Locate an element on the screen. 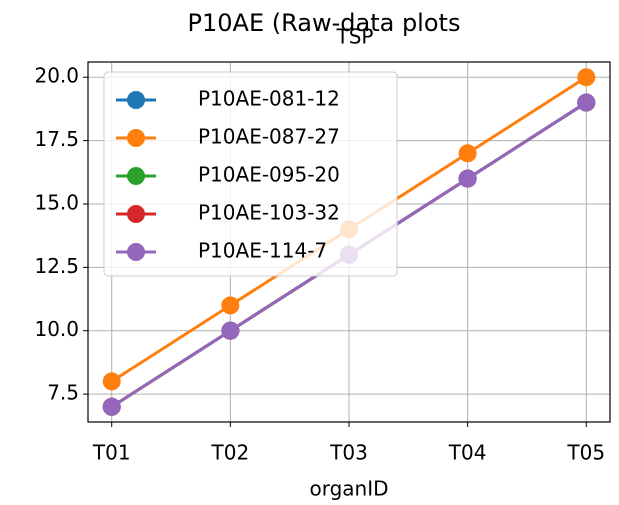 The width and height of the screenshot is (619, 505). x-tick-label: T01 is located at coordinates (111, 453).